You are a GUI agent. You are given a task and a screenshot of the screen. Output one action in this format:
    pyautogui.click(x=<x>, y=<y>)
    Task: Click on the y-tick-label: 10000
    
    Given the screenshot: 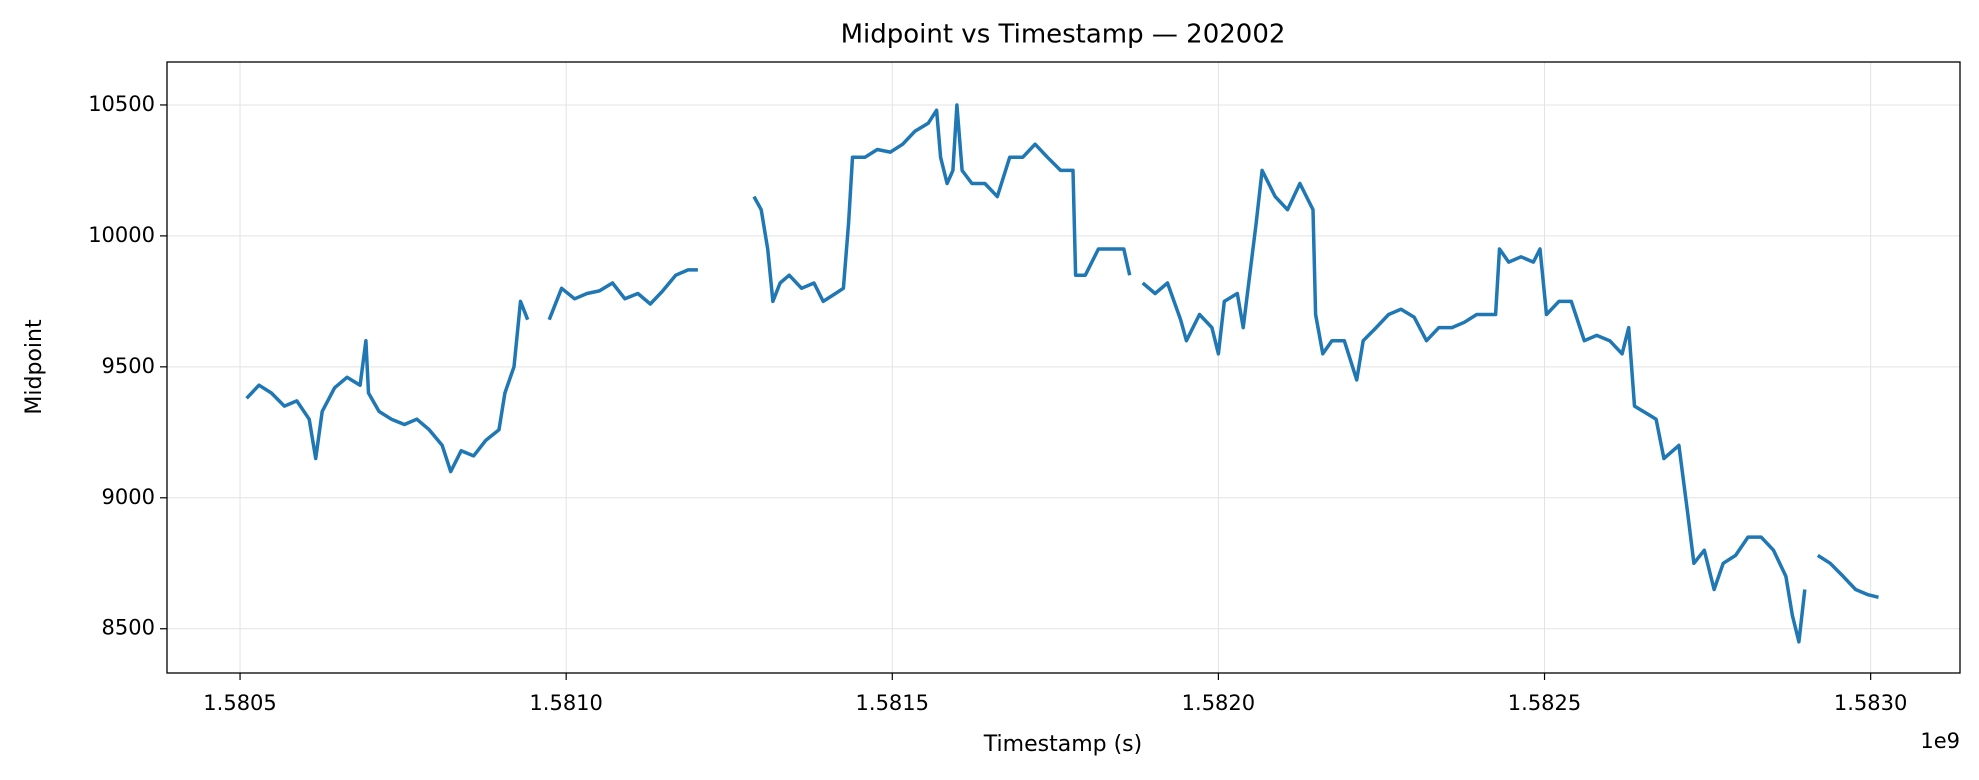 What is the action you would take?
    pyautogui.click(x=121, y=235)
    